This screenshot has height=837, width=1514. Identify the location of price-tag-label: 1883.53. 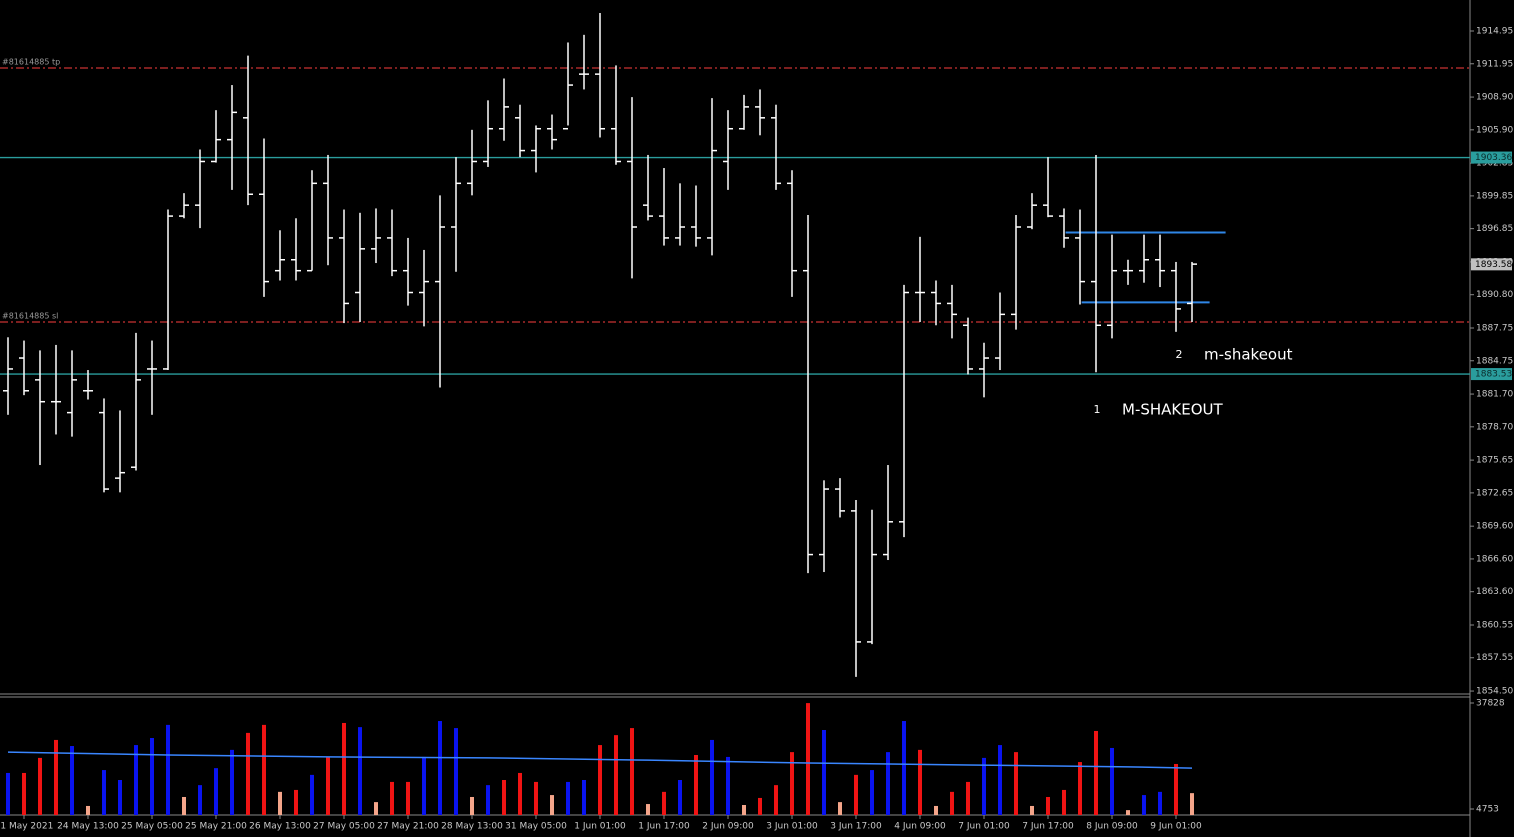
(1493, 375).